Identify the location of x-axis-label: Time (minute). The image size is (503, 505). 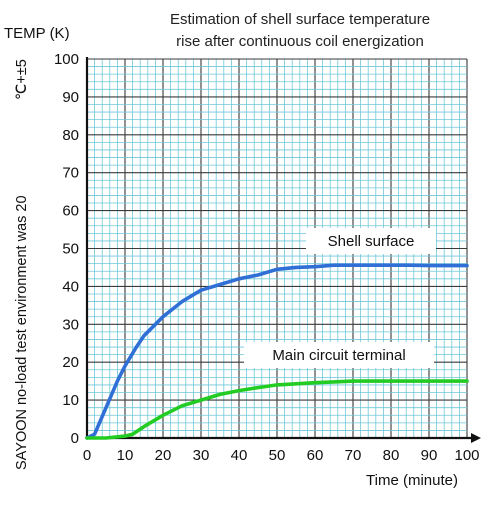
(412, 480).